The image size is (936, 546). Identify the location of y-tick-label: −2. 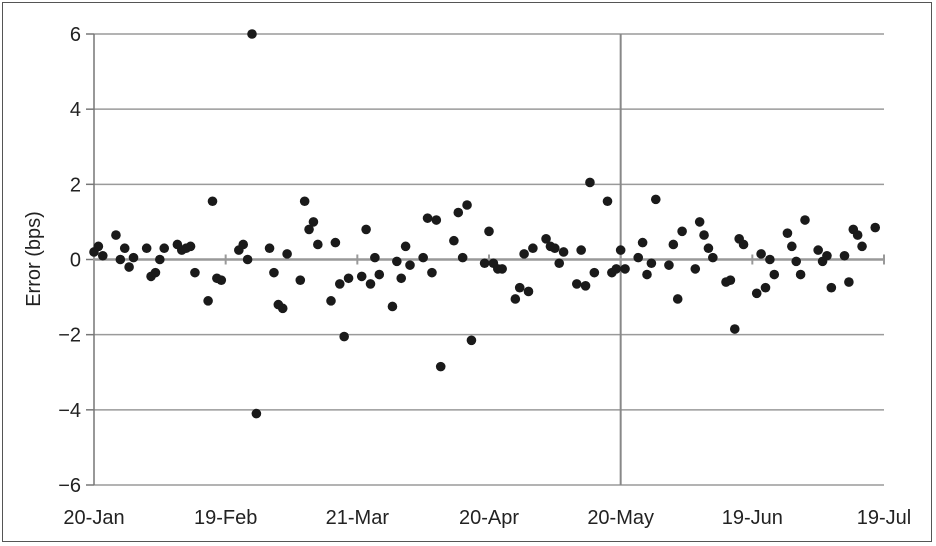
(69, 336).